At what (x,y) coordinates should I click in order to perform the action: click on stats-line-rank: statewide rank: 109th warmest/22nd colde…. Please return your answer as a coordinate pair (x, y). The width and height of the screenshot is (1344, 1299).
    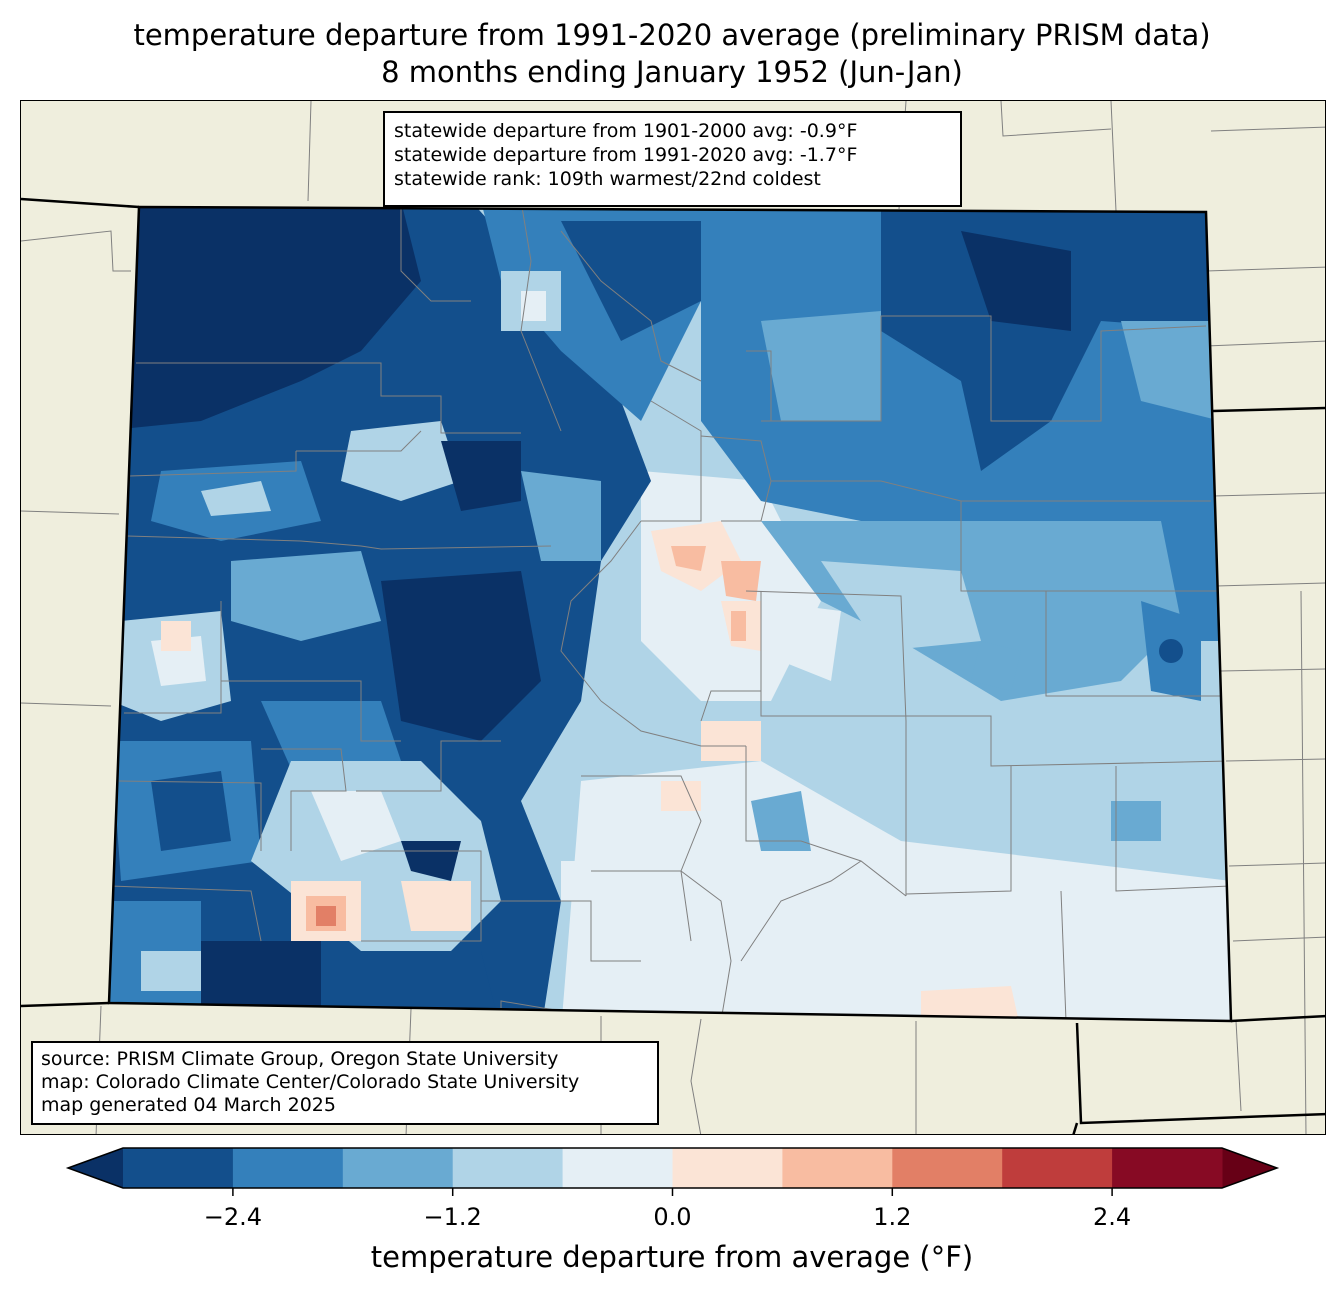
    Looking at the image, I should click on (607, 179).